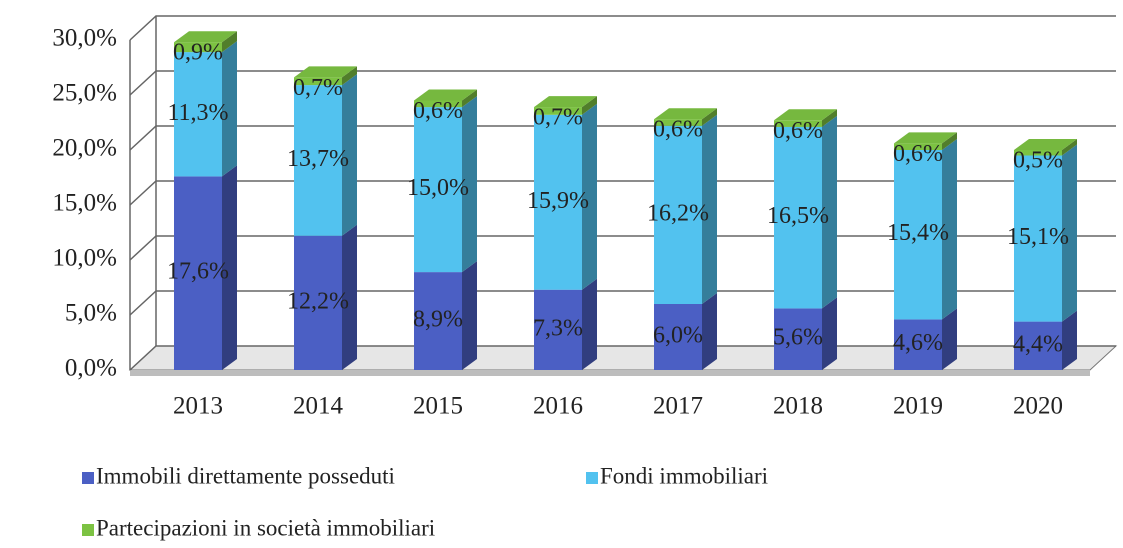  I want to click on value-label: 15,1%, so click(1038, 237).